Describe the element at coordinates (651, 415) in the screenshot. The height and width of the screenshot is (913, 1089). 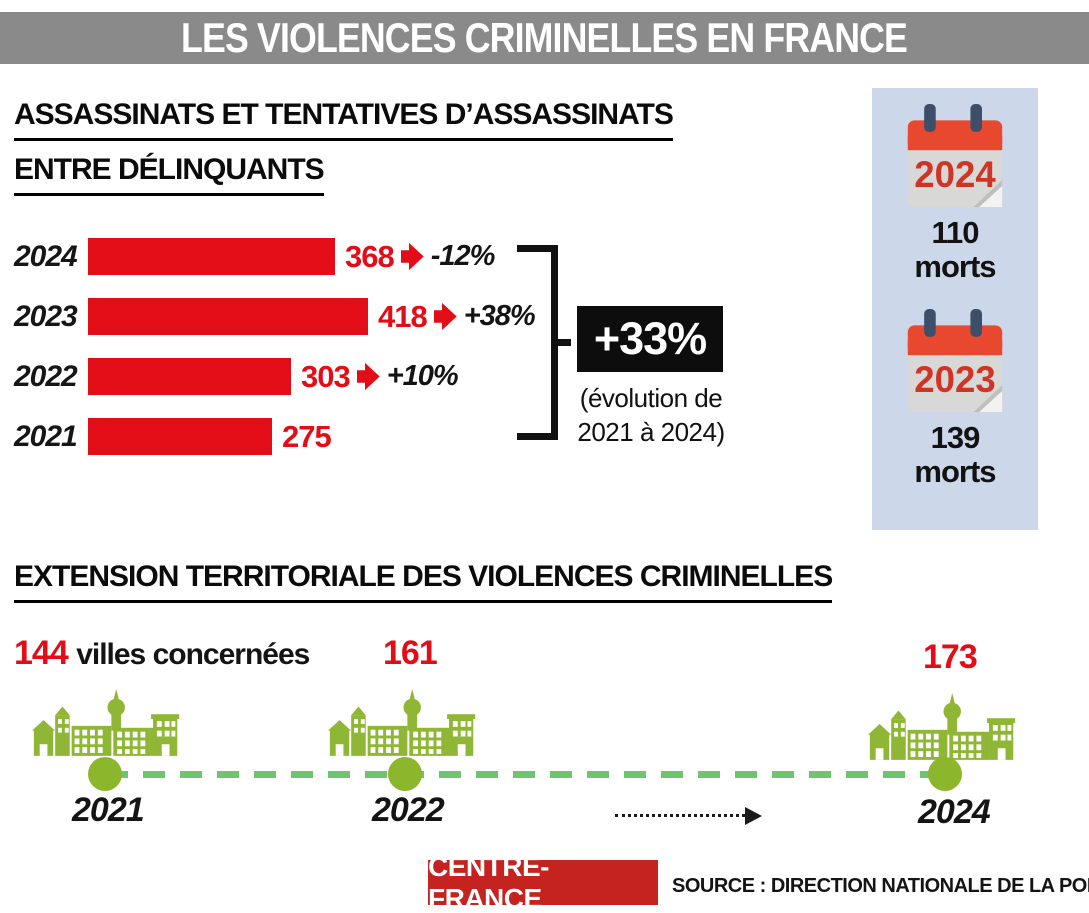
I see `evolution-caption: (évolution de 2021 à 2024)` at that location.